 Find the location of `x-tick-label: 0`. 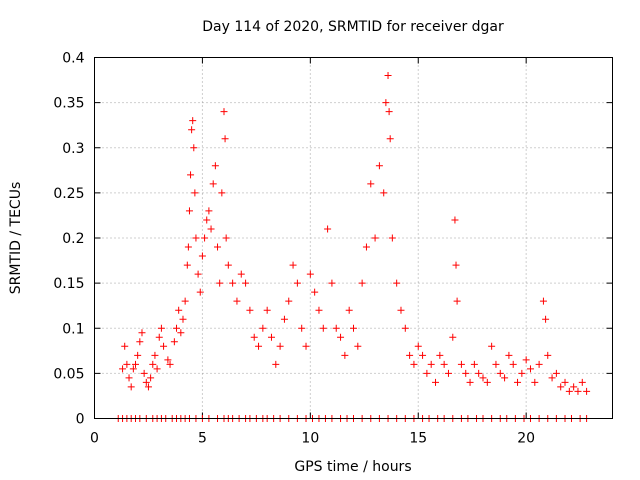

x-tick-label: 0 is located at coordinates (94, 439).